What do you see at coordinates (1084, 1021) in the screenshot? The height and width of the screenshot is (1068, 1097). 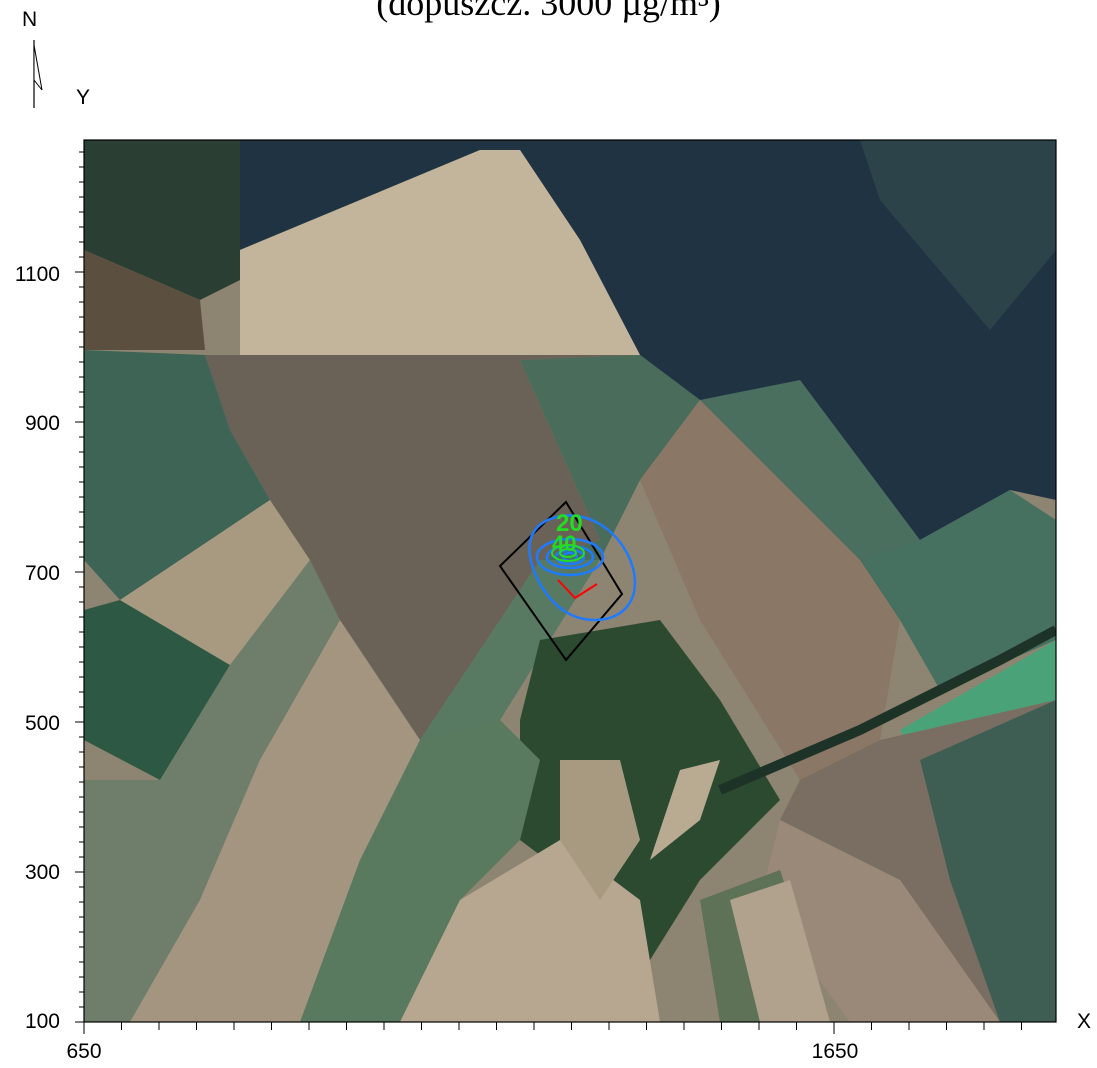 I see `x-axis-label: X` at bounding box center [1084, 1021].